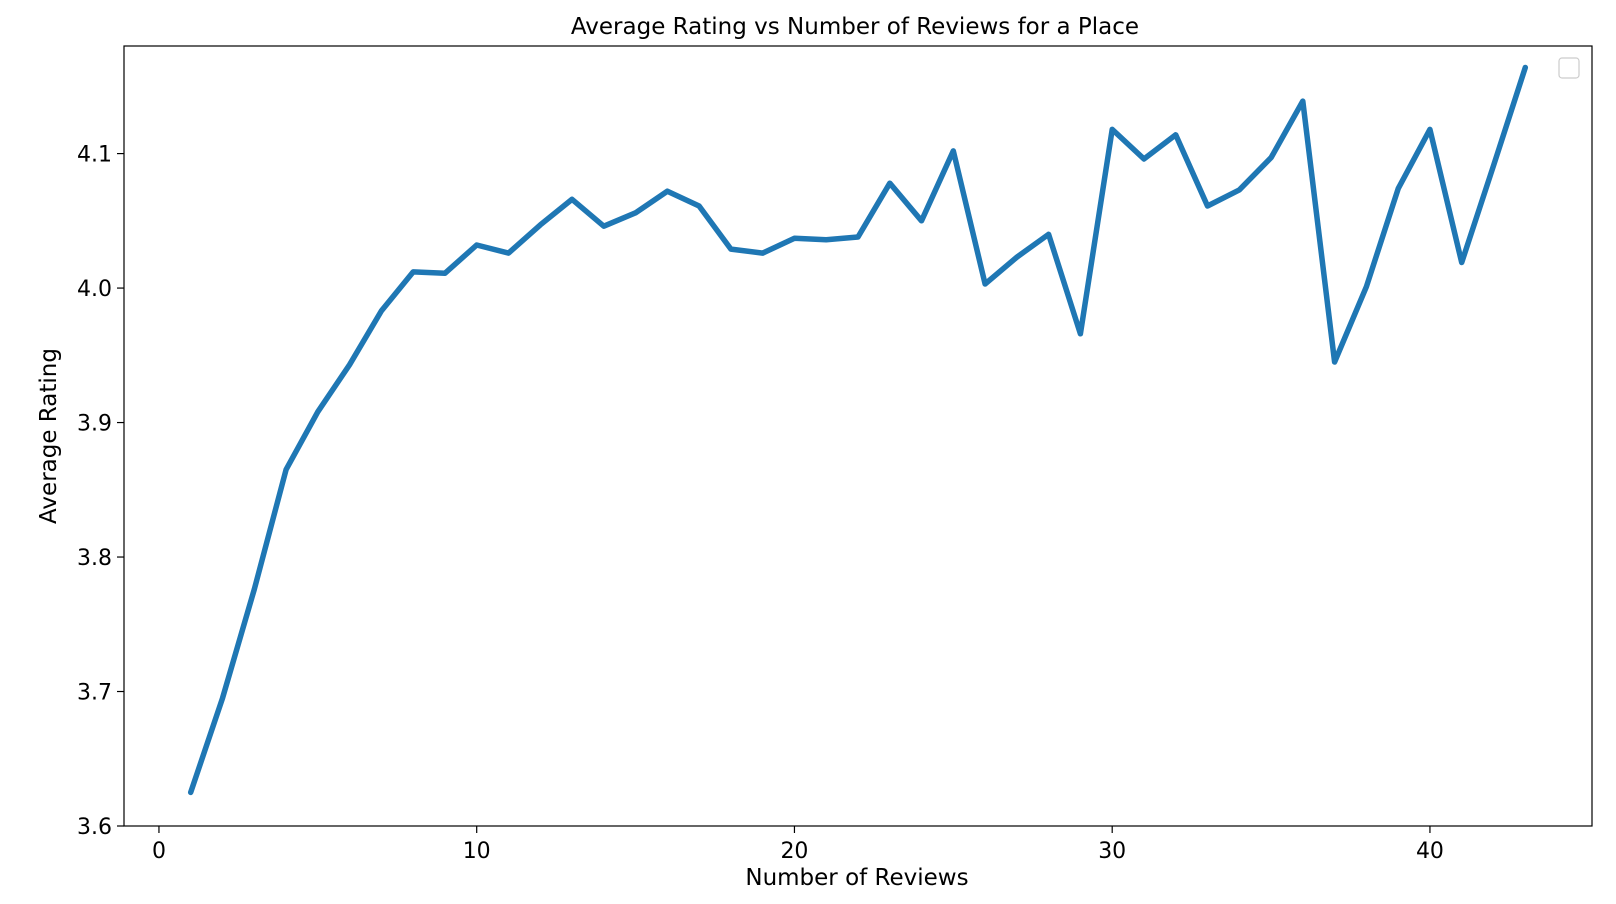  I want to click on y-tick-label: 4.1, so click(94, 155).